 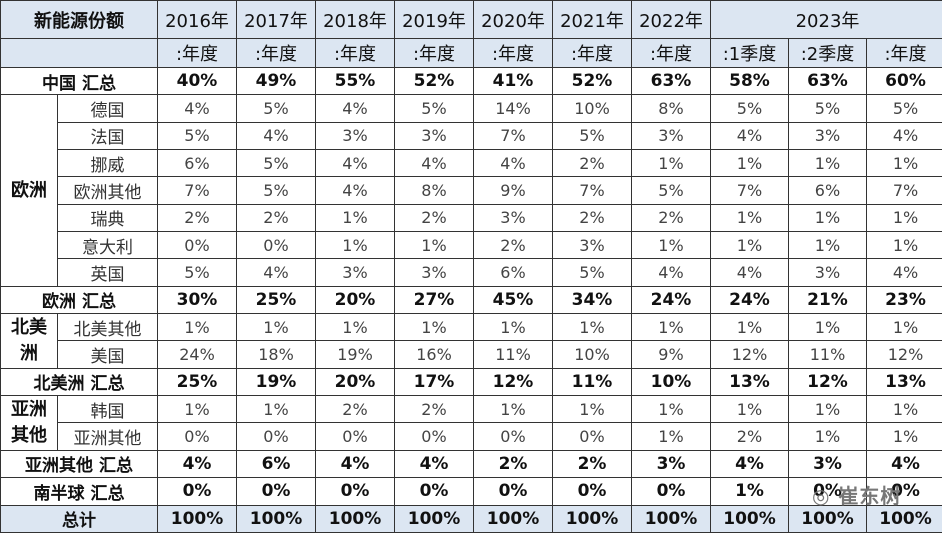 I want to click on summary-value: 55%, so click(x=355, y=81).